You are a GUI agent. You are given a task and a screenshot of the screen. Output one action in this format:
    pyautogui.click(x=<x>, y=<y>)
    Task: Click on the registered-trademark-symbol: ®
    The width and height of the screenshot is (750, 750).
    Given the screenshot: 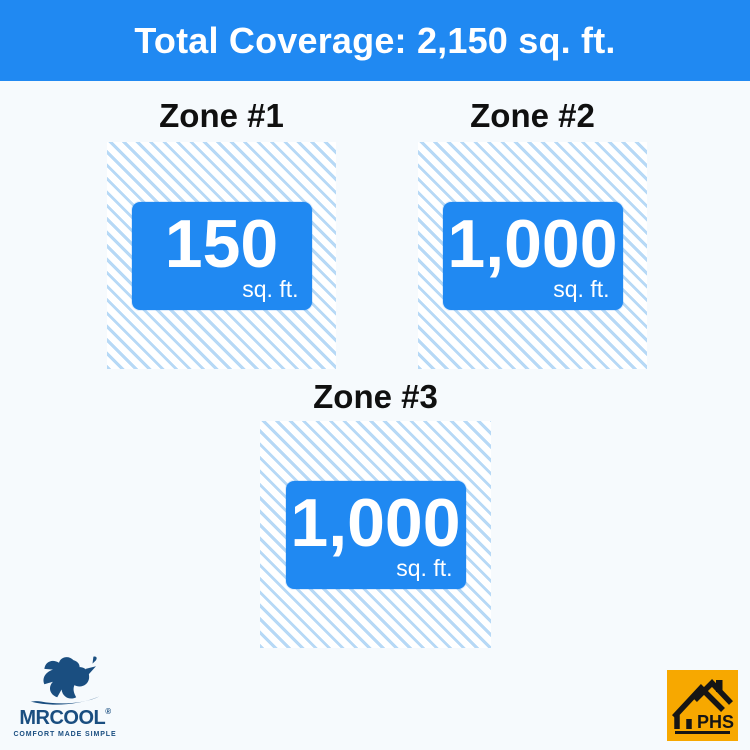 What is the action you would take?
    pyautogui.click(x=108, y=711)
    